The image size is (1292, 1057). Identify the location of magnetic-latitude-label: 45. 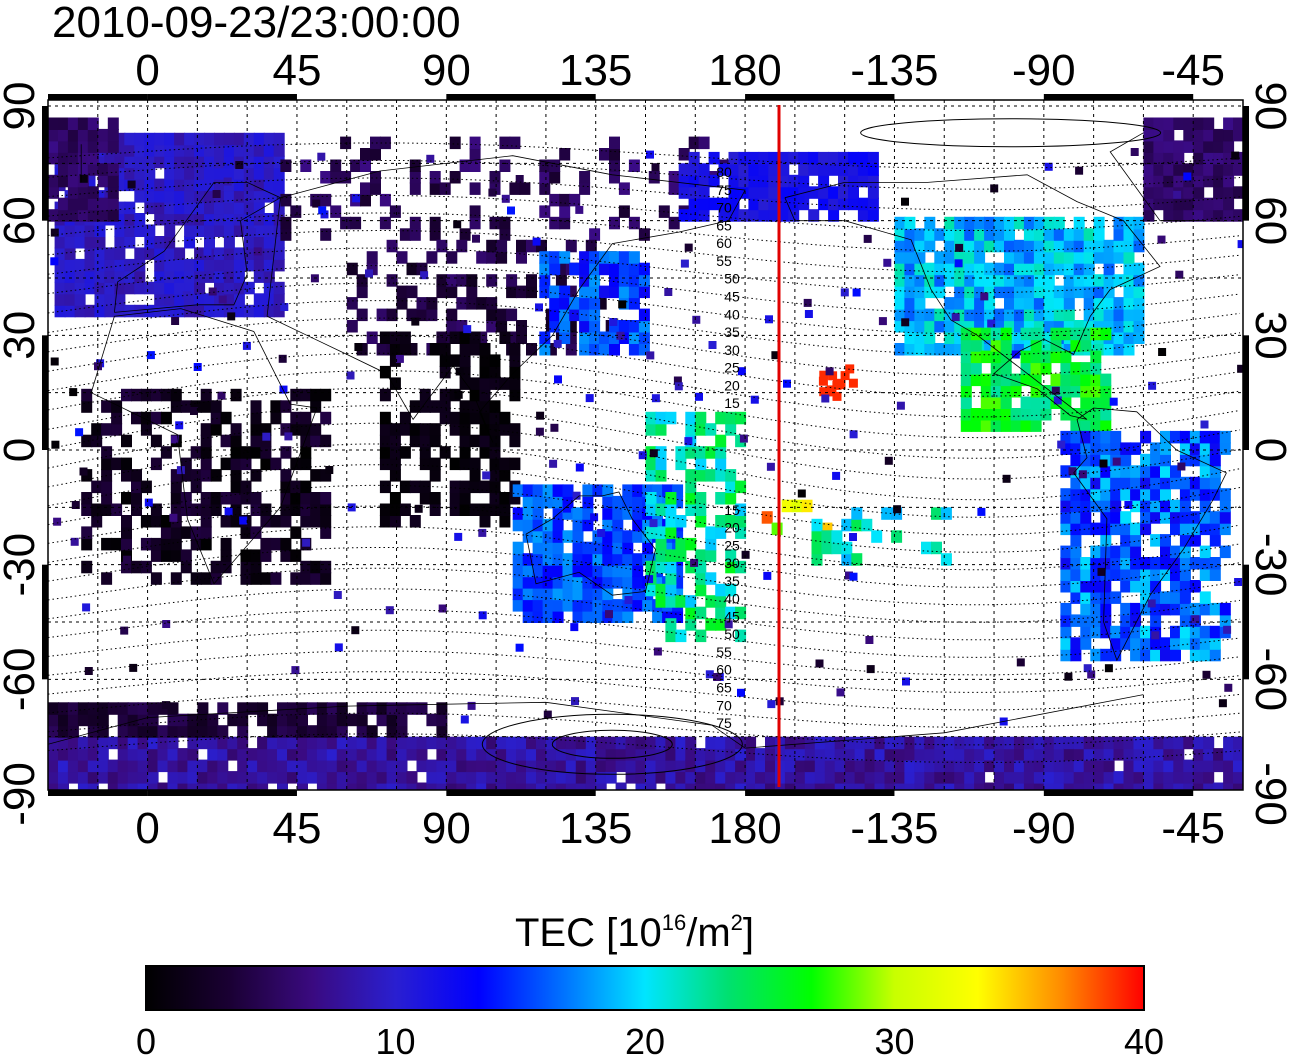
(732, 297).